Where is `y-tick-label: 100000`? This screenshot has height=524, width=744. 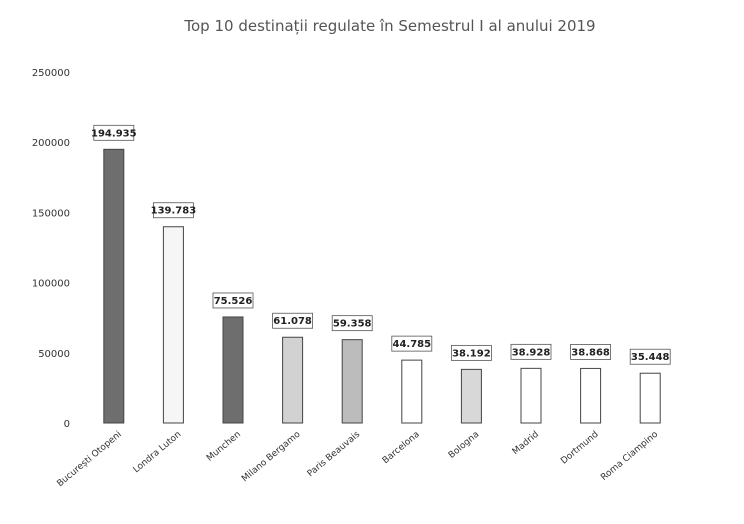
y-tick-label: 100000 is located at coordinates (51, 284).